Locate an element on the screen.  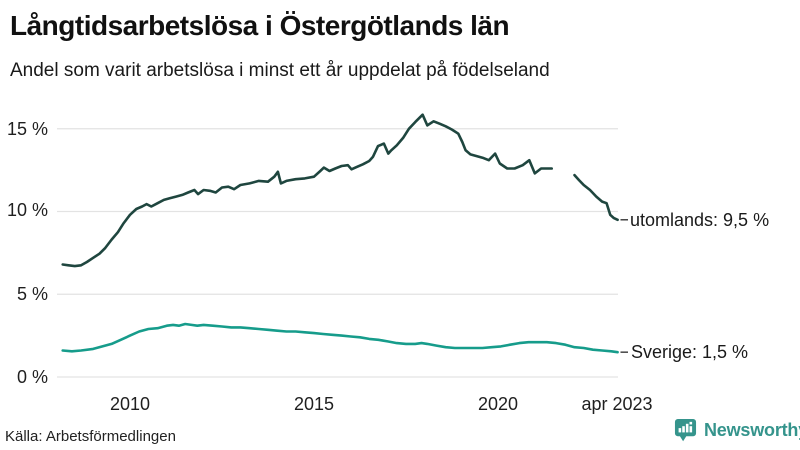
series-line-sverige is located at coordinates (340, 338).